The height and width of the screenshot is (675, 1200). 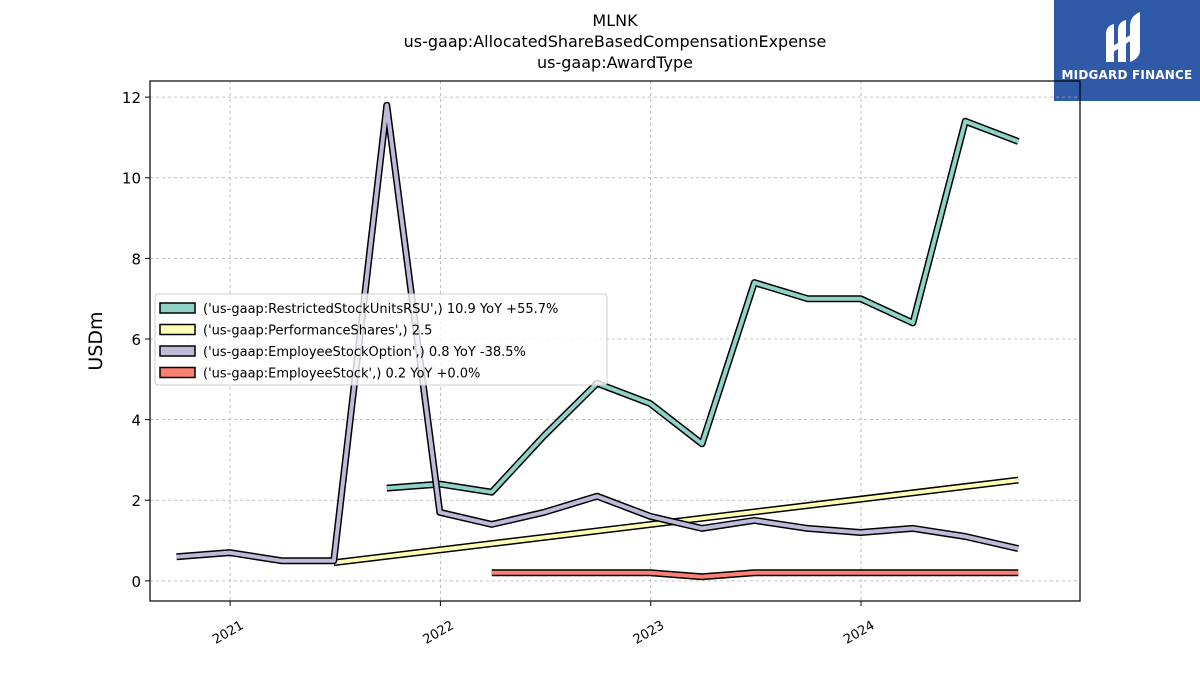 What do you see at coordinates (131, 179) in the screenshot?
I see `y-tick-label: 10` at bounding box center [131, 179].